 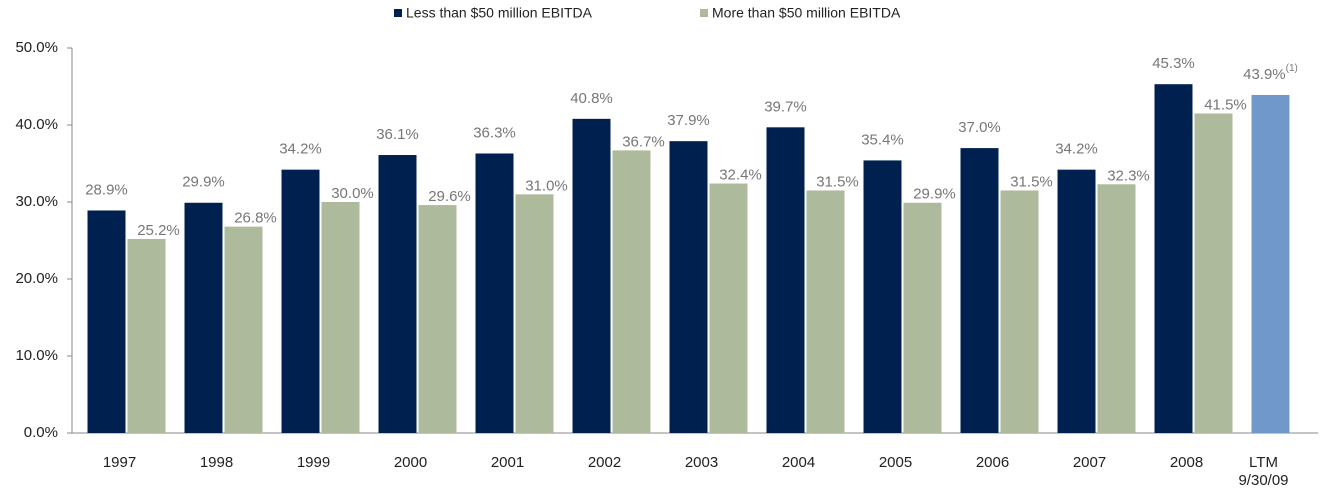 I want to click on x-tick-label: 2006, so click(x=992, y=462).